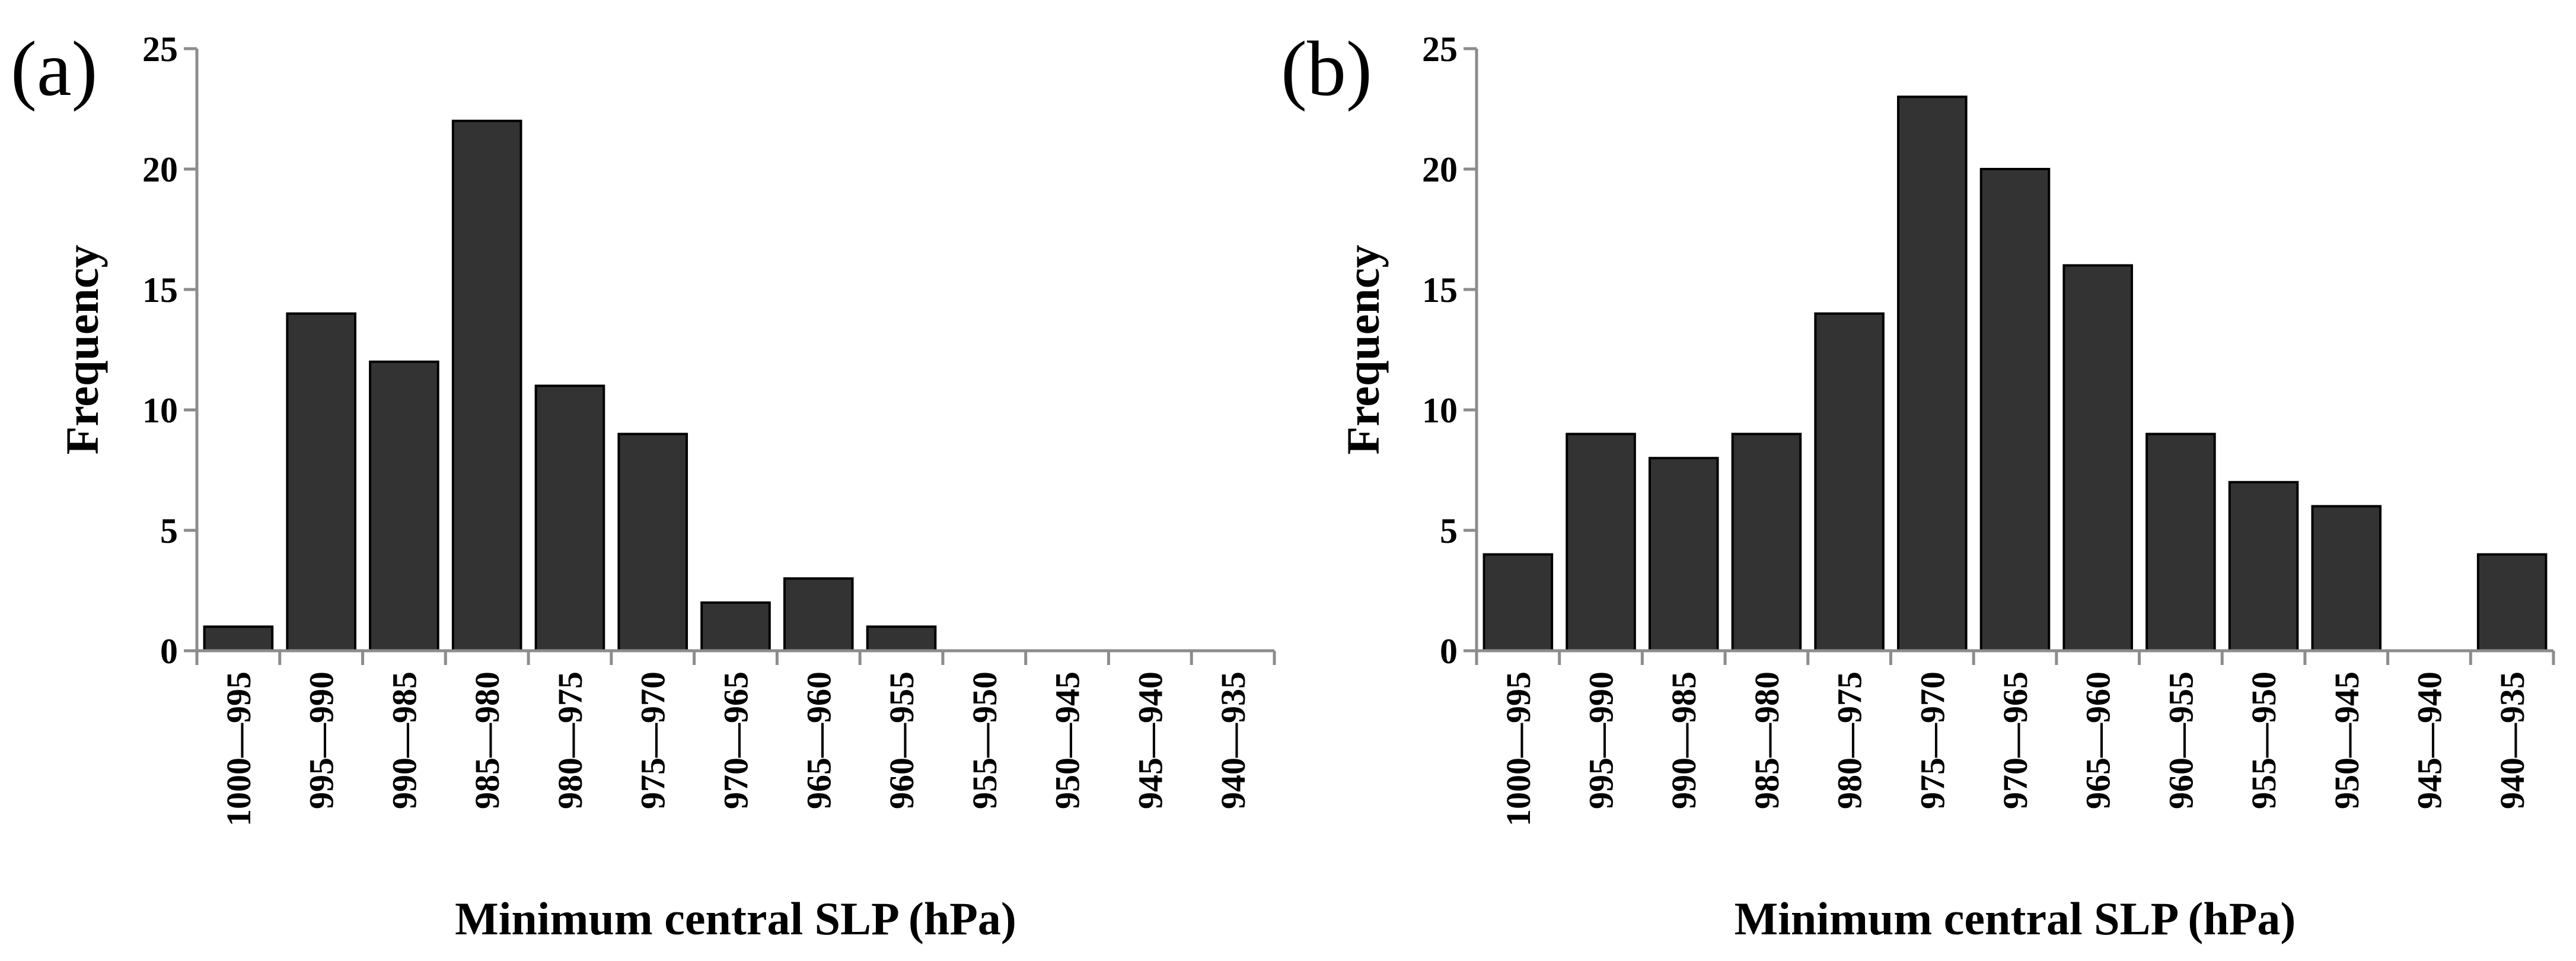 This screenshot has width=2576, height=961. What do you see at coordinates (2346, 579) in the screenshot?
I see `bar-950—945` at bounding box center [2346, 579].